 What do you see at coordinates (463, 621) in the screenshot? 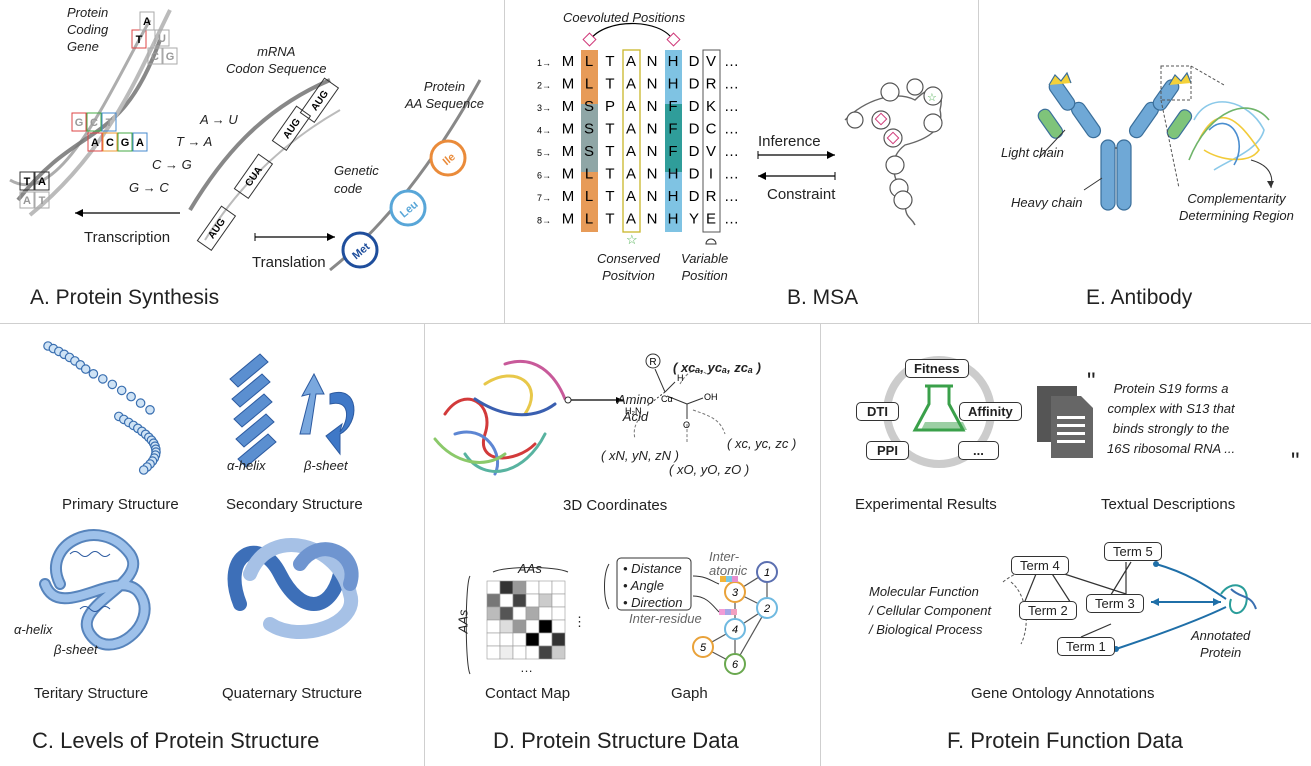
I see `contact-aas-left: AAs` at bounding box center [463, 621].